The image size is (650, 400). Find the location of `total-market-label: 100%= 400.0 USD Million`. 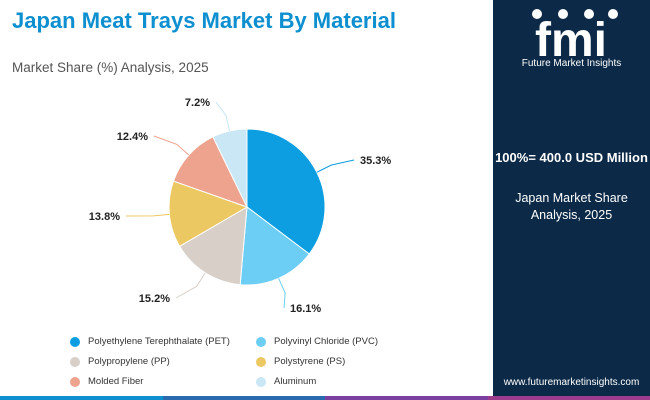

total-market-label: 100%= 400.0 USD Million is located at coordinates (571, 157).